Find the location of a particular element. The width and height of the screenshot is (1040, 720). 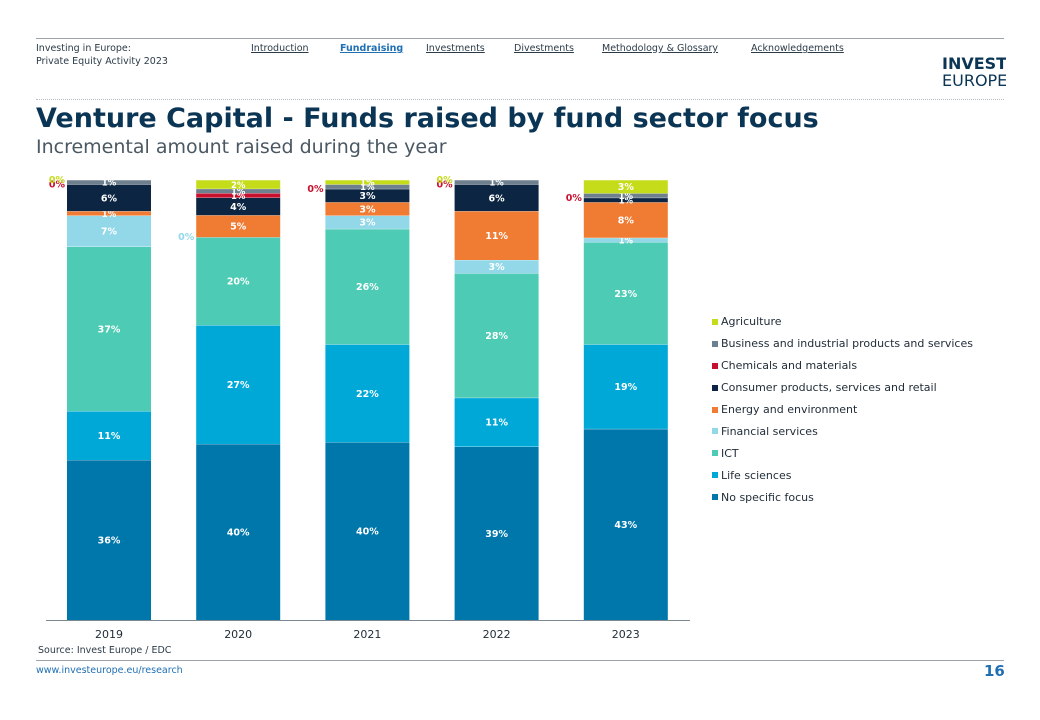

nav-methodology-glossary: Methodology & Glossary is located at coordinates (660, 48).